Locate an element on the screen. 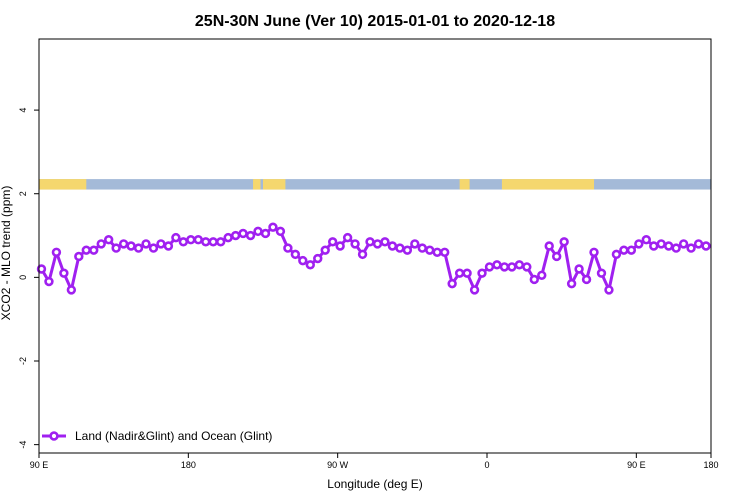  x-tick-label: 90 W is located at coordinates (338, 465).